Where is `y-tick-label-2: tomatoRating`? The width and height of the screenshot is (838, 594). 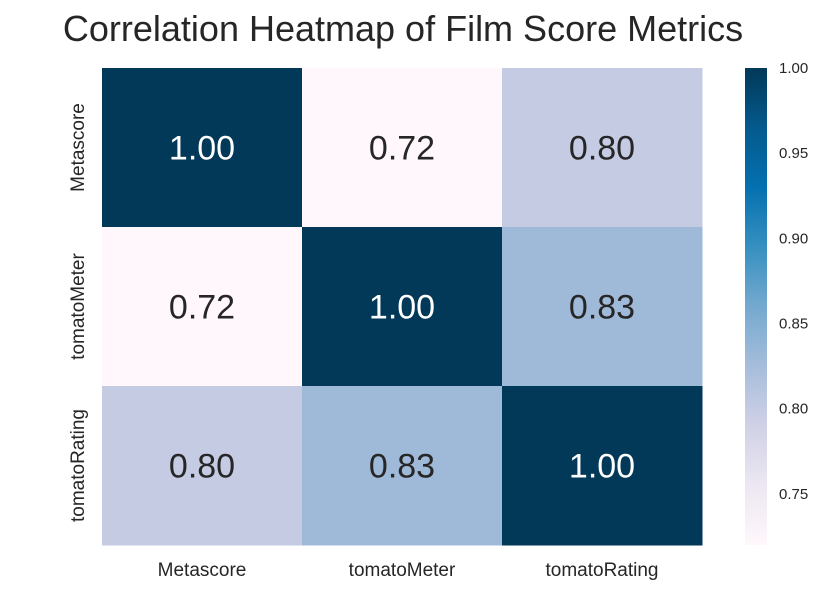 y-tick-label-2: tomatoRating is located at coordinates (78, 465).